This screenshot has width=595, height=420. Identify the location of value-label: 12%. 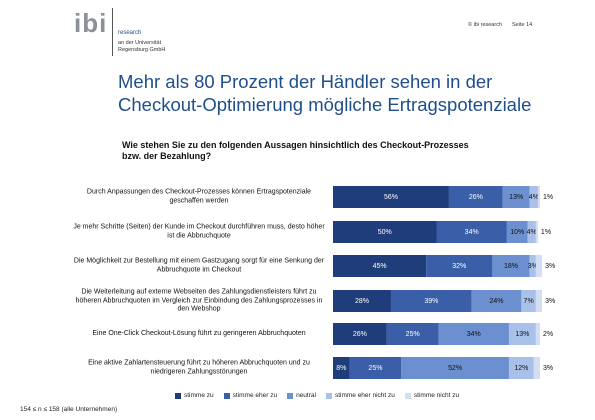
(521, 368).